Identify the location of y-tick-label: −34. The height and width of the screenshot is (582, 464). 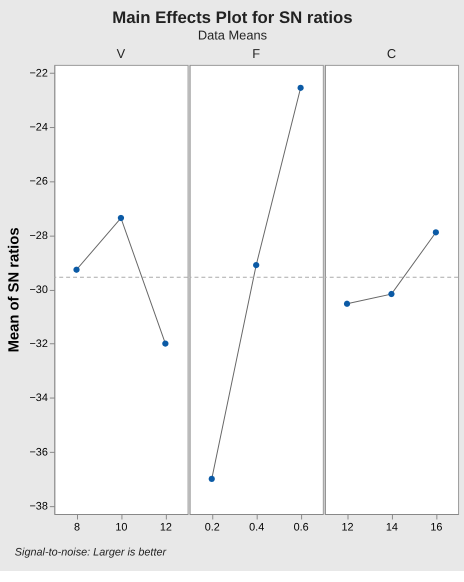
(38, 398).